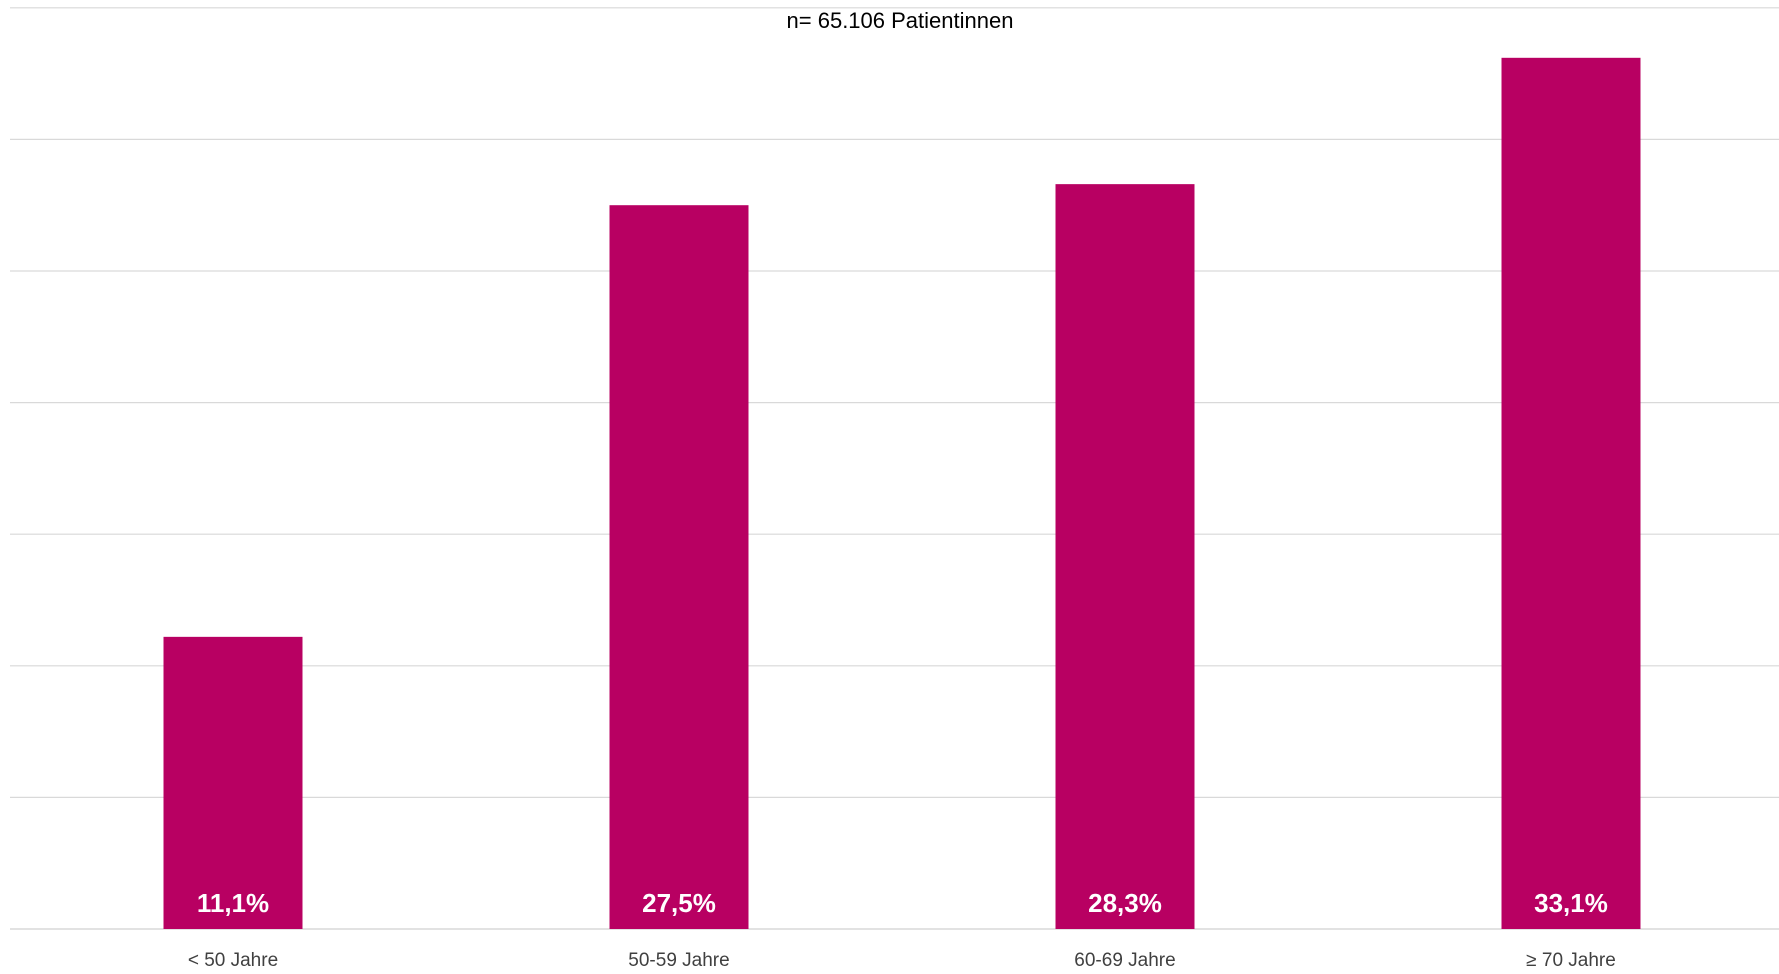 This screenshot has width=1779, height=974. Describe the element at coordinates (1124, 960) in the screenshot. I see `x-tick-label: 60-69 Jahre` at that location.